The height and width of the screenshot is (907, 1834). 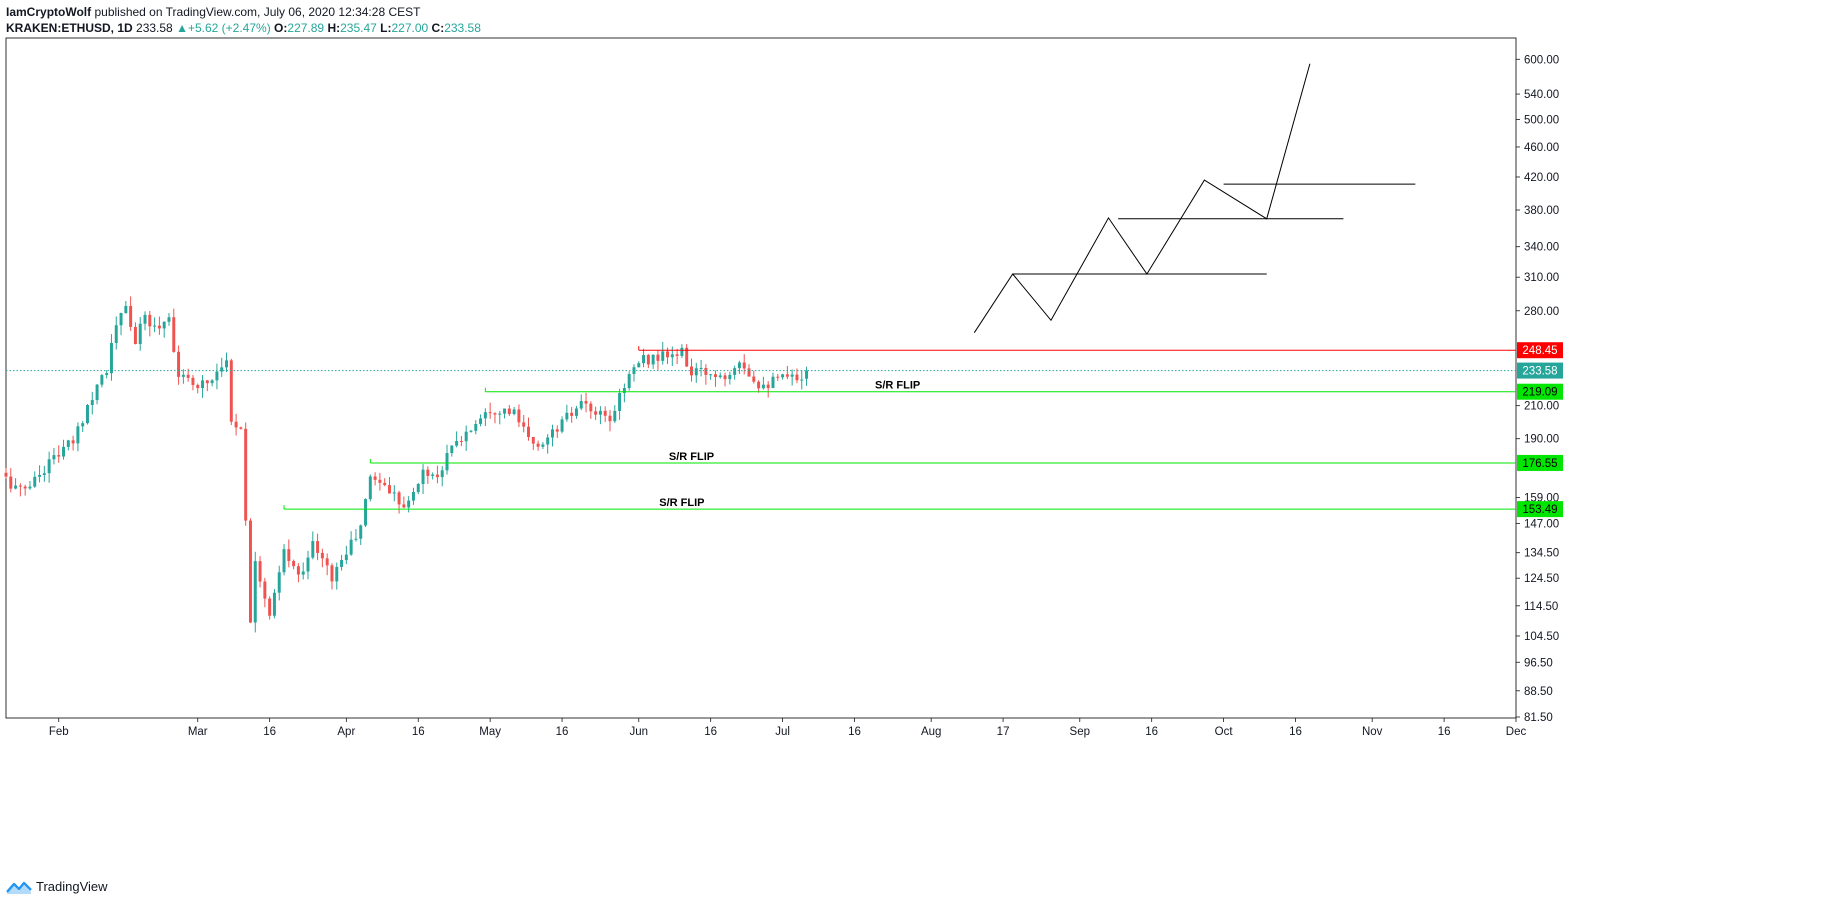 I want to click on high-label: H:, so click(x=334, y=28).